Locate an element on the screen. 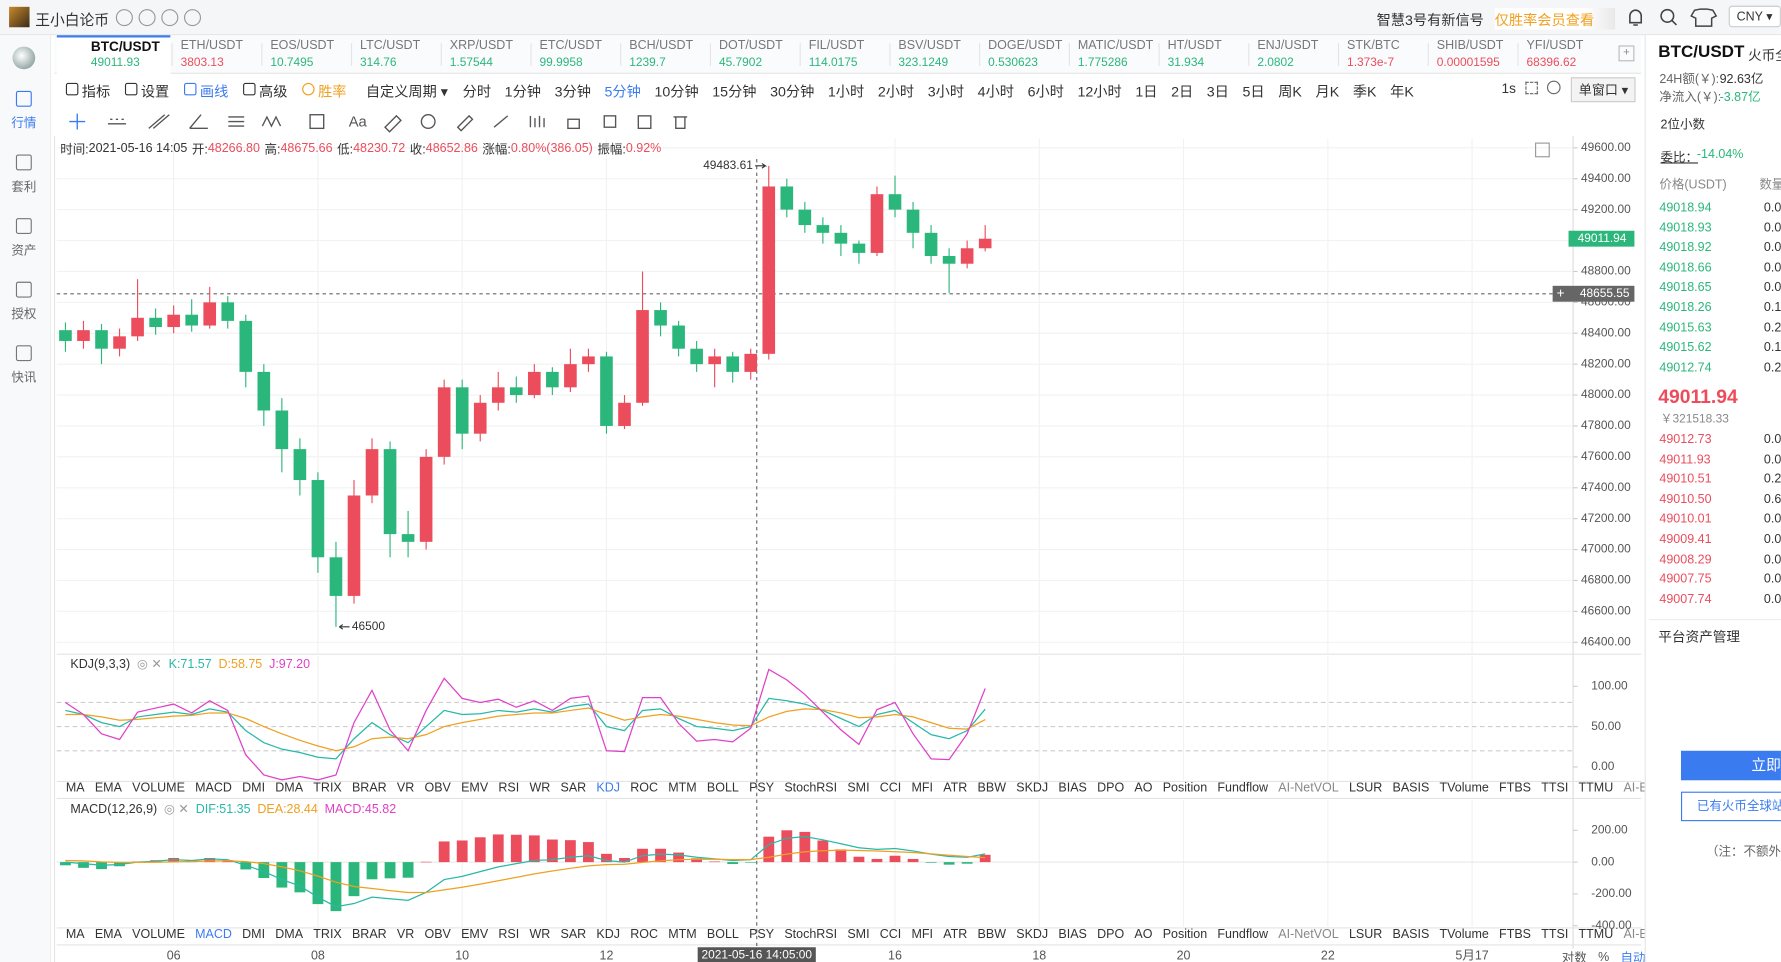 The image size is (1781, 962). ticker-pair: DOT/USDT is located at coordinates (750, 45).